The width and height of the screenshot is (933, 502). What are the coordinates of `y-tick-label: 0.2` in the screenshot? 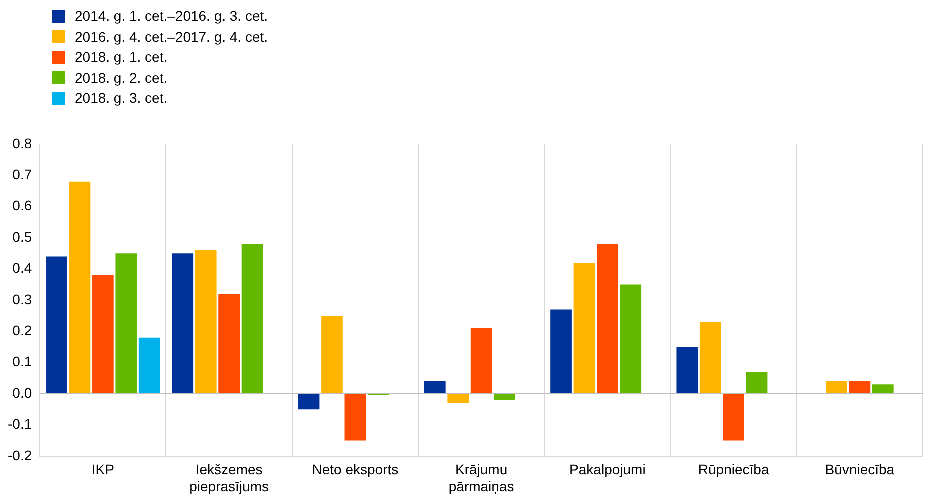 It's located at (22, 330).